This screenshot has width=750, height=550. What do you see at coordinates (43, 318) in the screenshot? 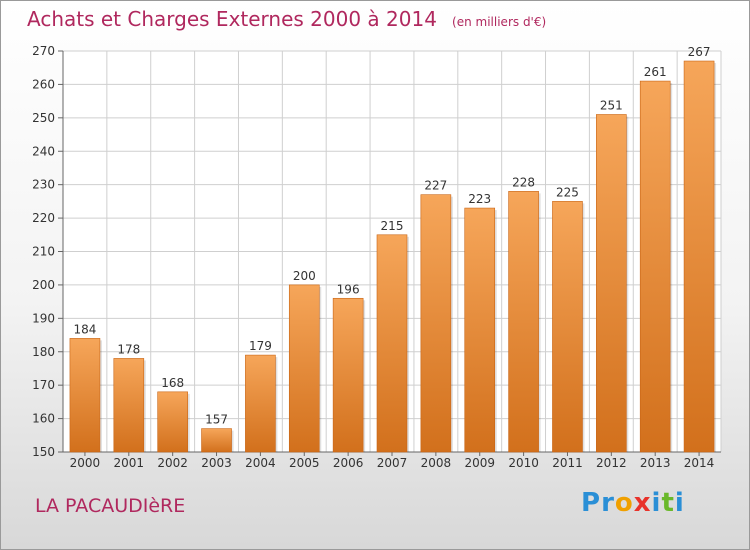
I see `y-tick-label: 190` at bounding box center [43, 318].